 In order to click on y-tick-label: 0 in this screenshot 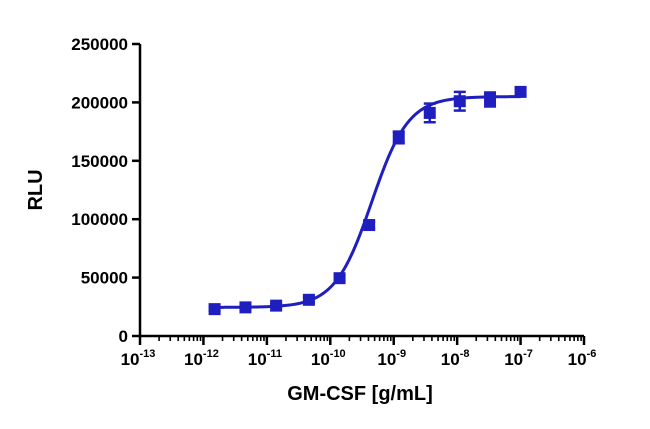, I will do `click(123, 336)`.